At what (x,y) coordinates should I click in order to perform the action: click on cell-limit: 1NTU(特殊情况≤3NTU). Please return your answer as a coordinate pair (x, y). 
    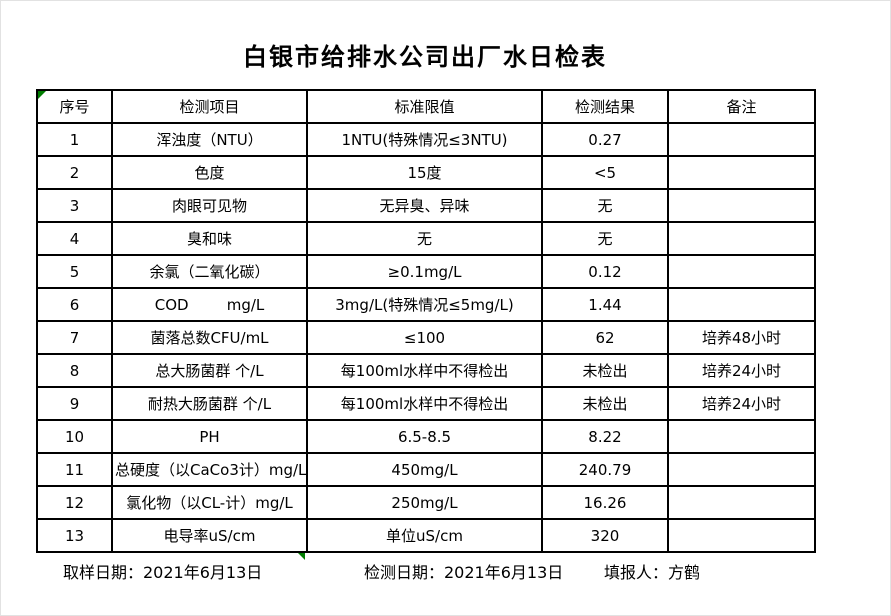
    Looking at the image, I should click on (424, 139).